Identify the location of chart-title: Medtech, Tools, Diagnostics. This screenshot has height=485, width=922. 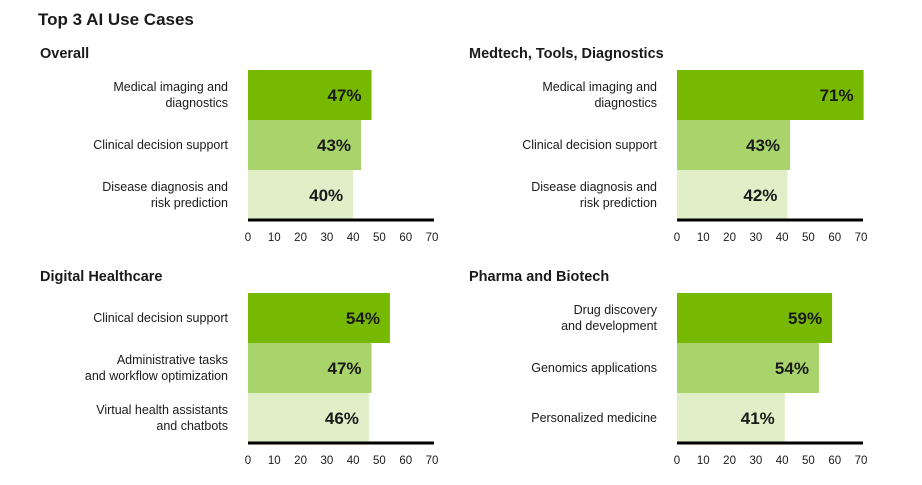
(566, 54).